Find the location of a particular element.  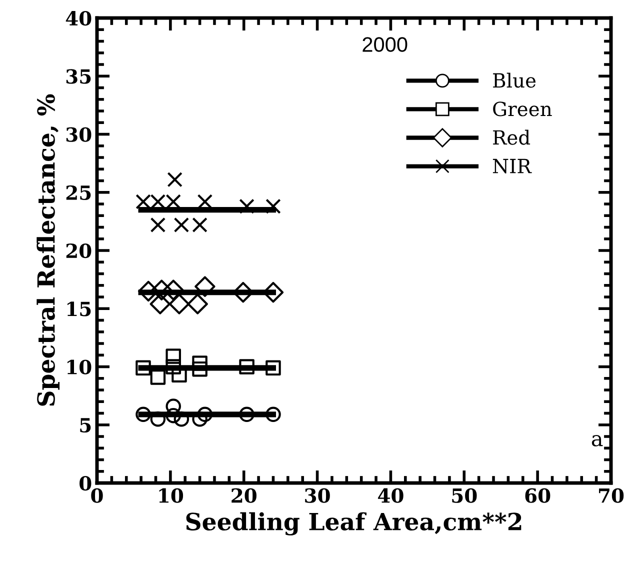

legend-label: Green is located at coordinates (522, 109).